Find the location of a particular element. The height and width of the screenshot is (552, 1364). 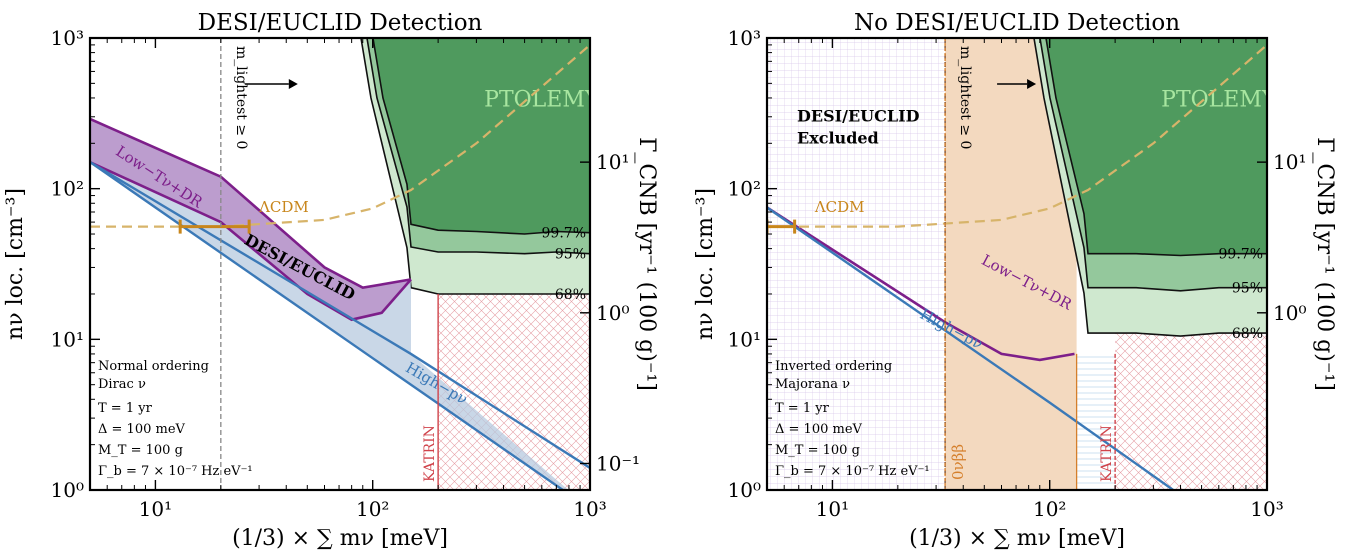

hatched-gap-region is located at coordinates (1096, 421).